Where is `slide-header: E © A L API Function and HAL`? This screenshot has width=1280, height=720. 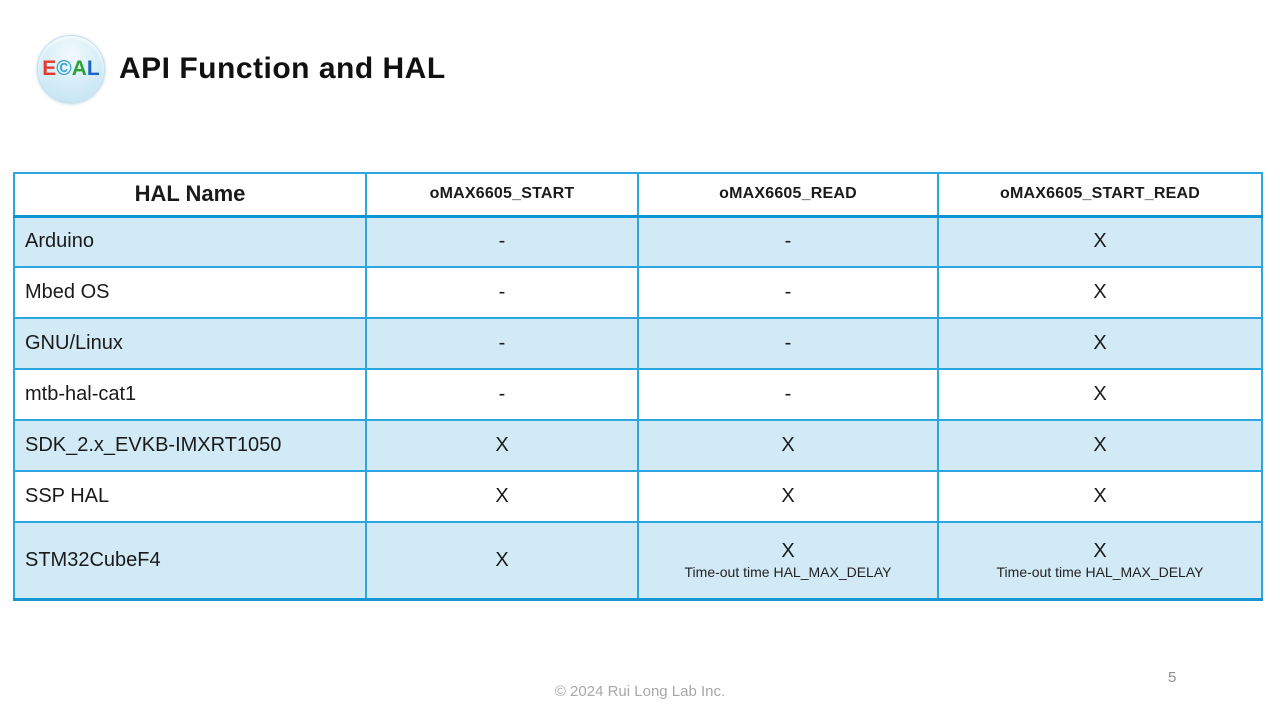
slide-header: E © A L API Function and HAL is located at coordinates (241, 69).